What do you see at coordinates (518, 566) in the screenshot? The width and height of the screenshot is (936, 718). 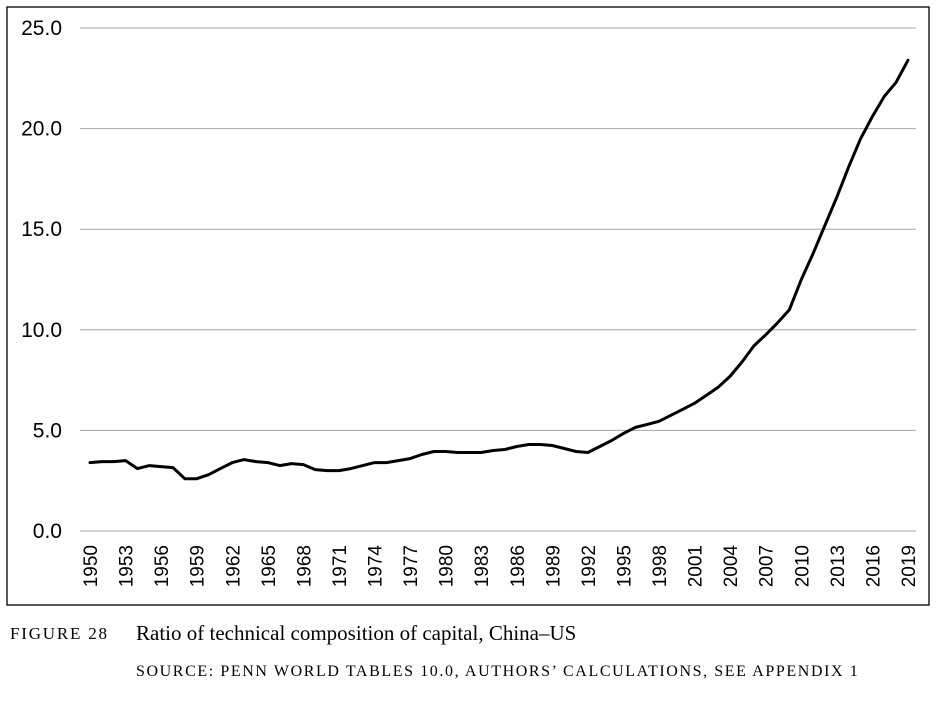 I see `x-tick-label: 1986` at bounding box center [518, 566].